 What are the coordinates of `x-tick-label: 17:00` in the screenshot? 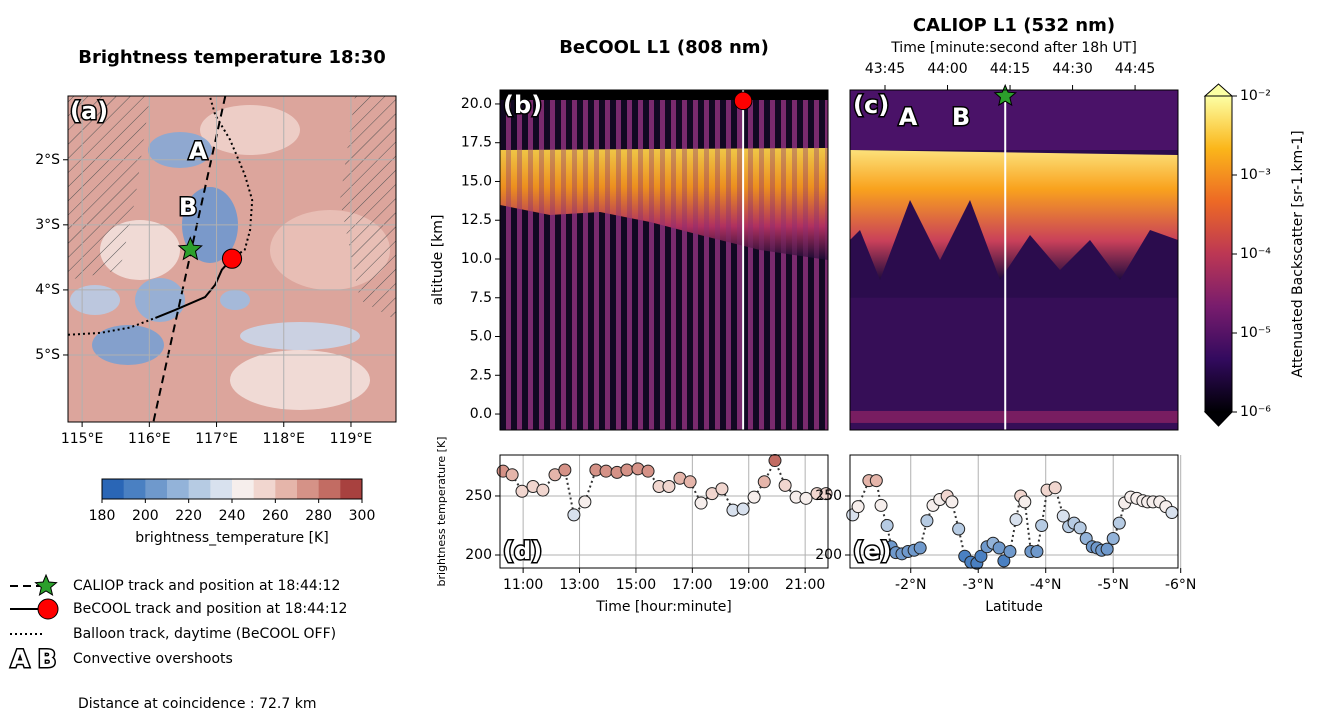 It's located at (692, 585).